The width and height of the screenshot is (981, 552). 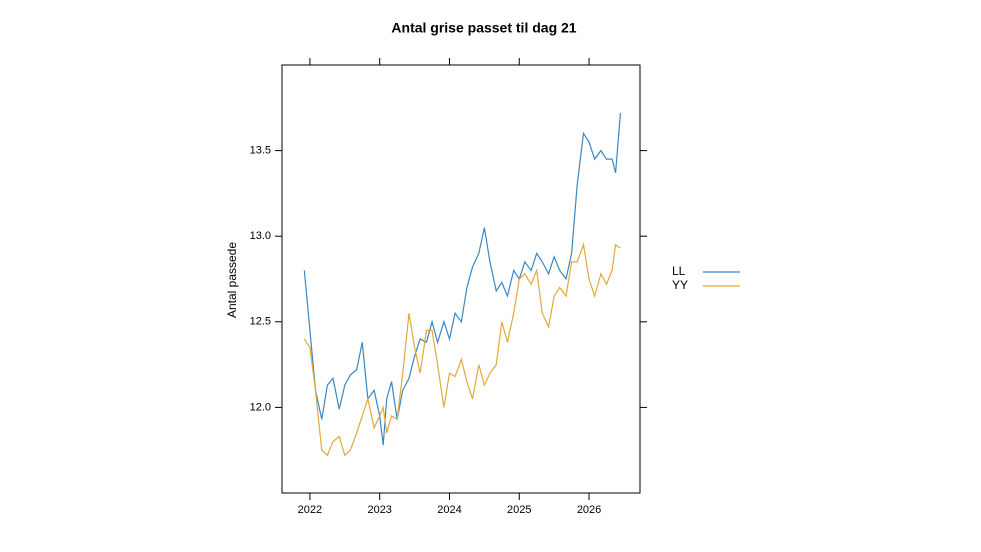 What do you see at coordinates (519, 510) in the screenshot?
I see `x-tick-label: 2025` at bounding box center [519, 510].